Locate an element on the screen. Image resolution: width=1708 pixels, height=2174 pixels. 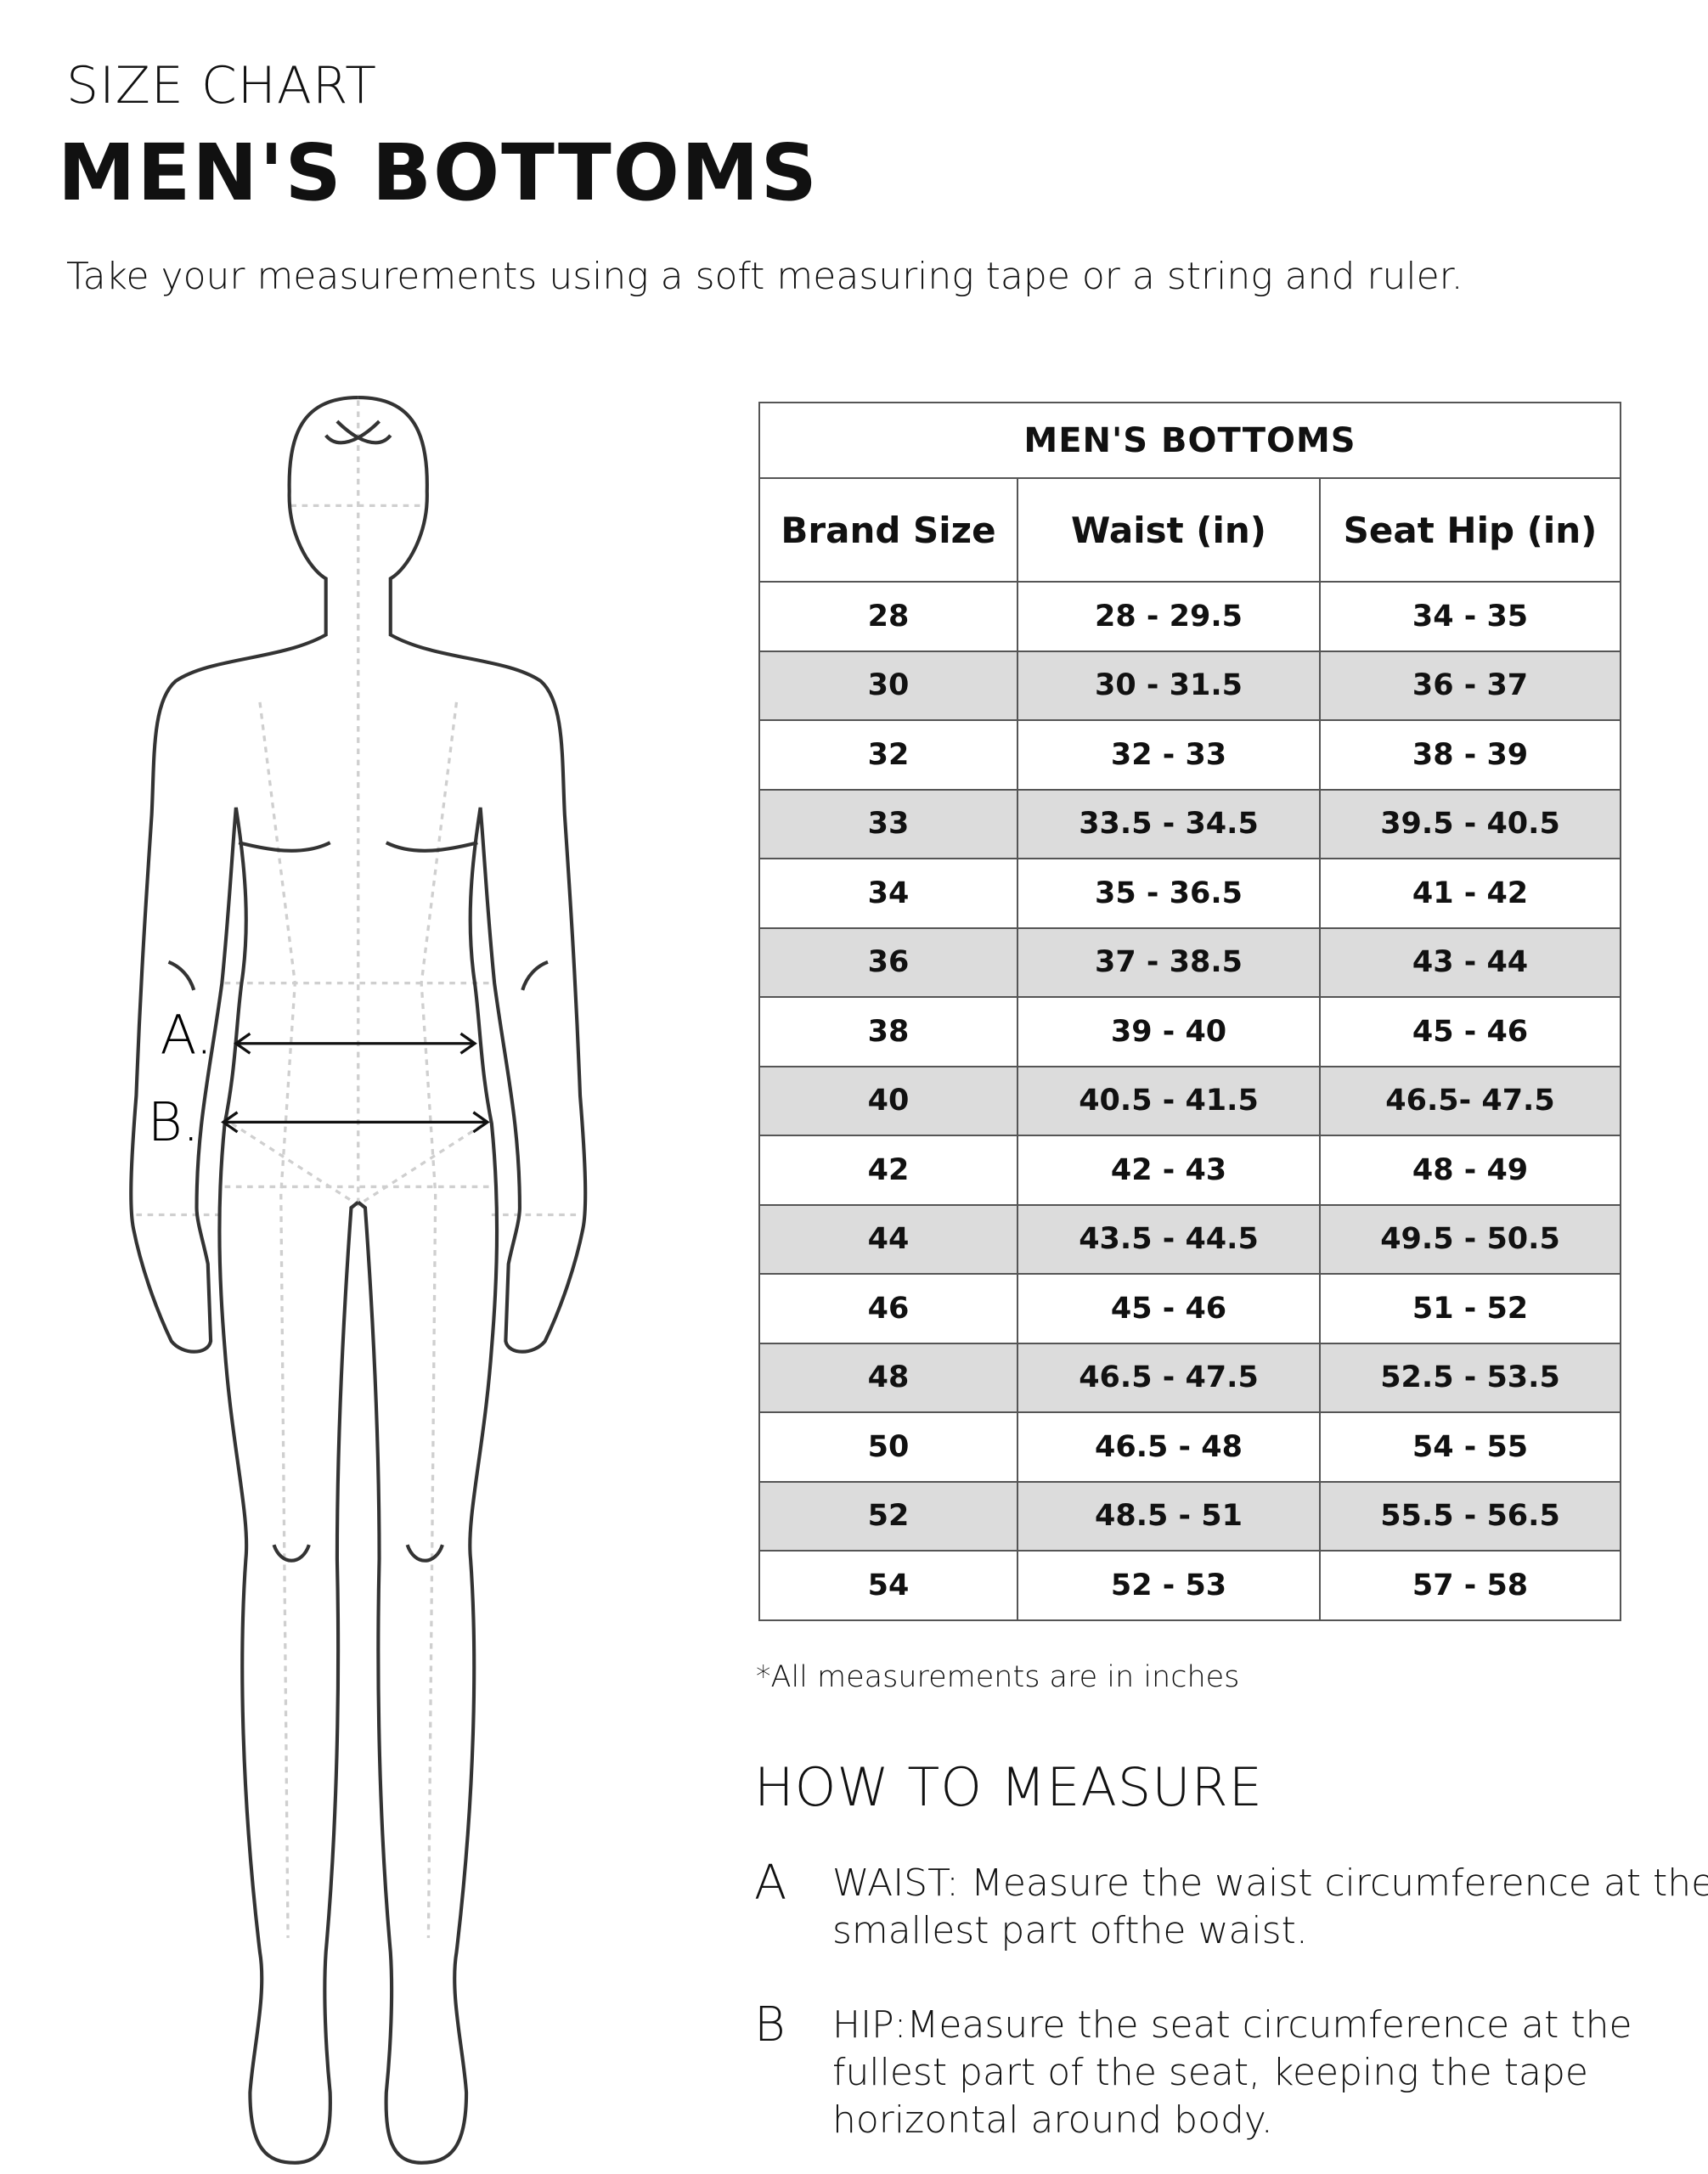
table-row: 28 28 - 29.5 34 - 35 is located at coordinates (1189, 616).